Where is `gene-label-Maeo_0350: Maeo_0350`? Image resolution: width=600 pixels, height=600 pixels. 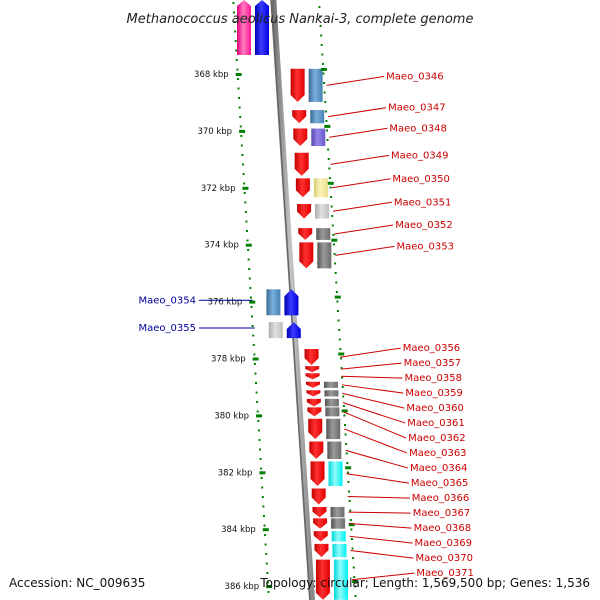
gene-label-Maeo_0350: Maeo_0350 is located at coordinates (420, 179).